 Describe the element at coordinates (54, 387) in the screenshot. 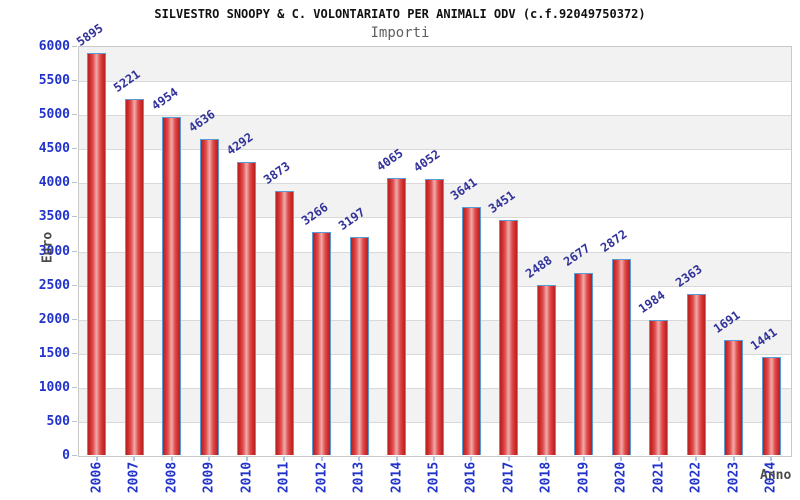

I see `y-tick-label: 1000` at that location.